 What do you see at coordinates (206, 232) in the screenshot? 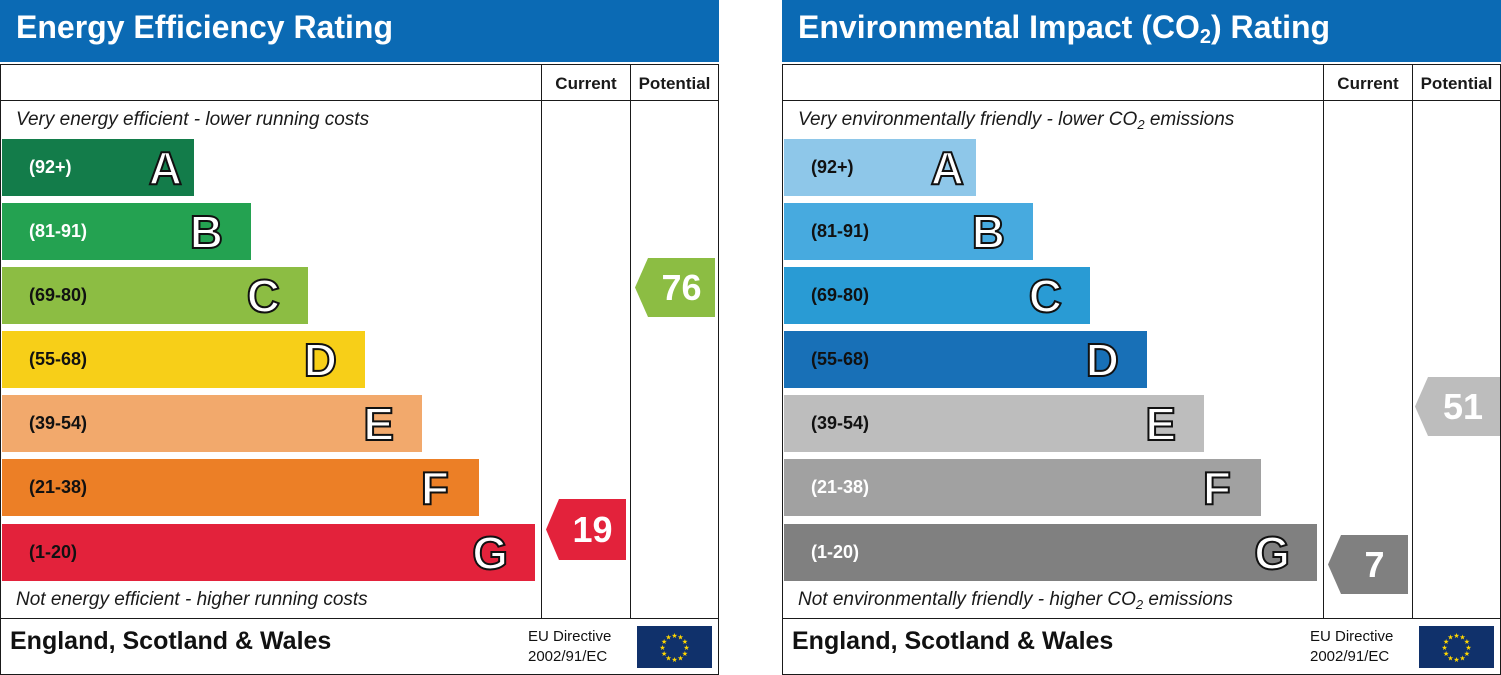
I see `band-letter: B` at bounding box center [206, 232].